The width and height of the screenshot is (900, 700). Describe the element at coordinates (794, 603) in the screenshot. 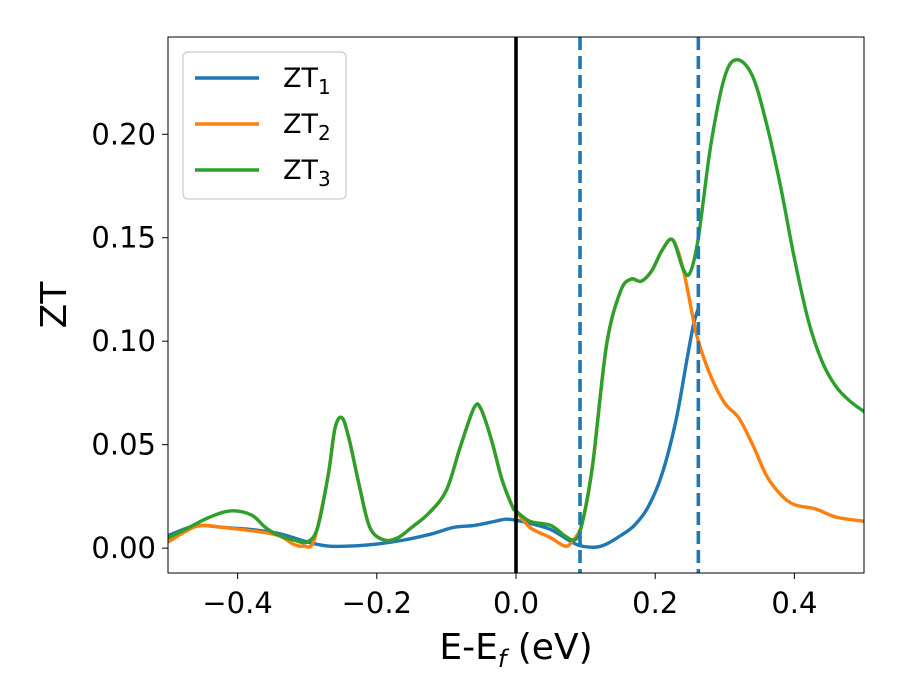

I see `x-tick-label: 0.4` at that location.